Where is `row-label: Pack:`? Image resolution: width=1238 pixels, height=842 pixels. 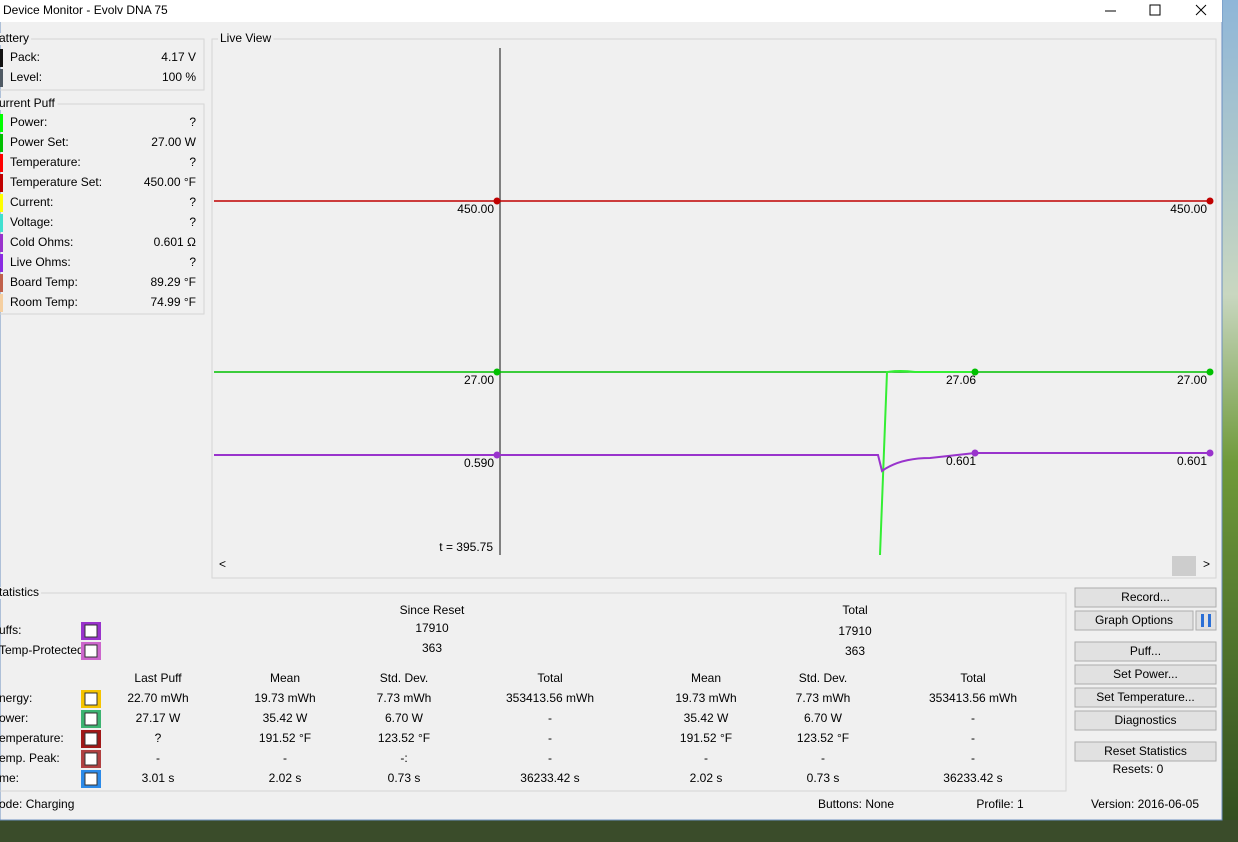 row-label: Pack: is located at coordinates (25, 57).